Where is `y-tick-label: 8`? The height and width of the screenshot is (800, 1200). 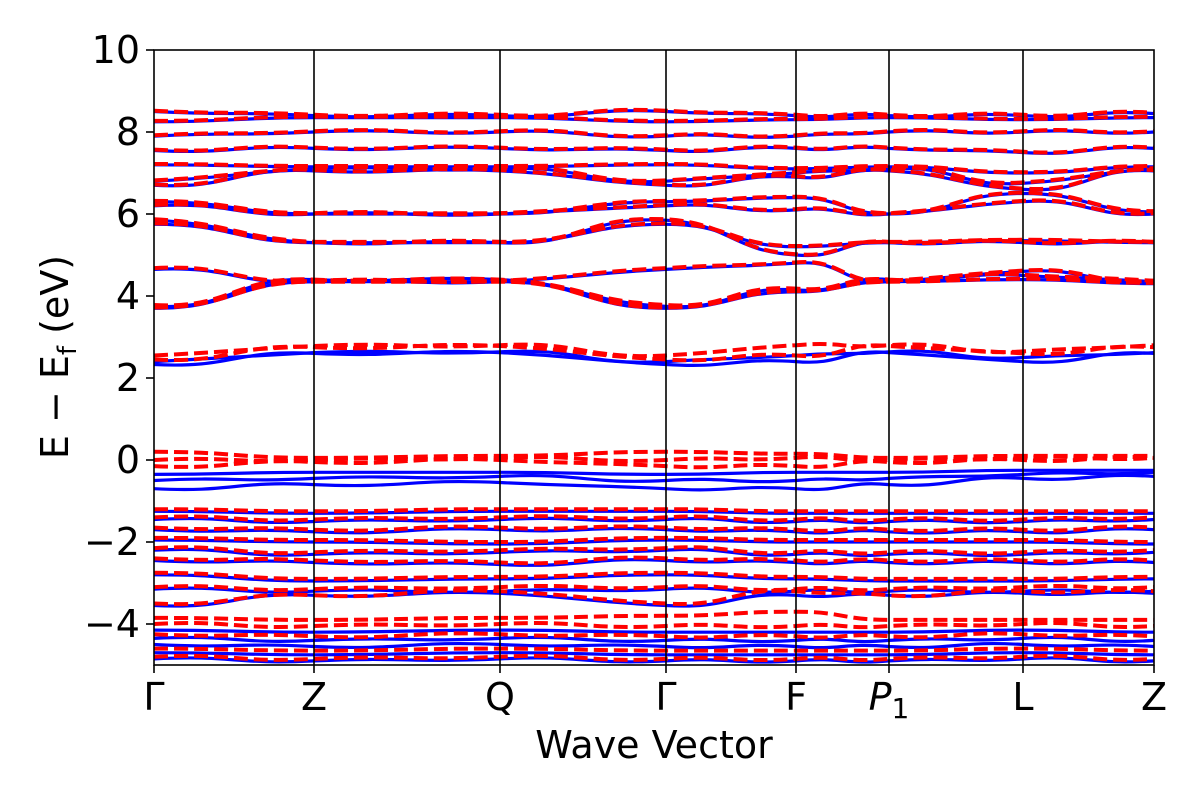
y-tick-label: 8 is located at coordinates (128, 132).